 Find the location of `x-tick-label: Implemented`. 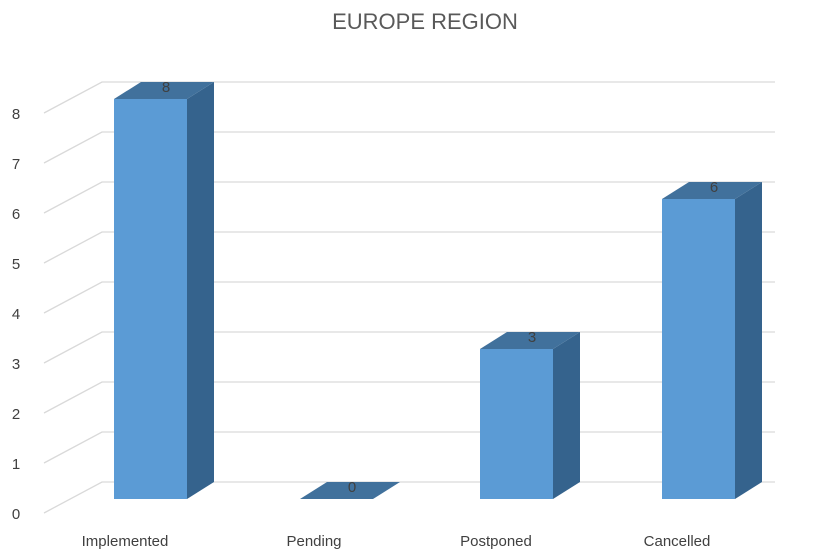

x-tick-label: Implemented is located at coordinates (125, 541).